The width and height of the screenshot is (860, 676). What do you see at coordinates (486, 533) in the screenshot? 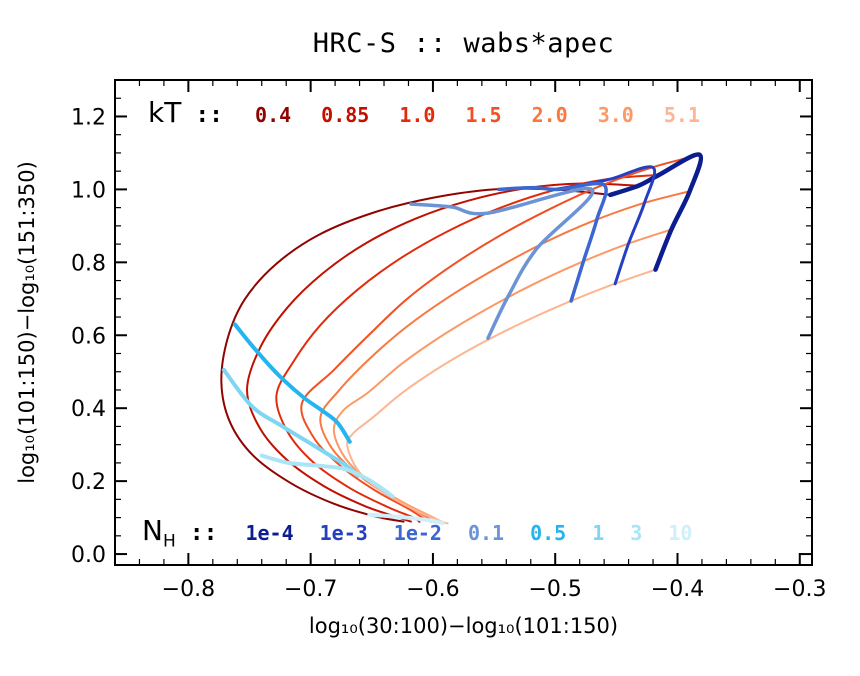
I see `legend-nh-value-0.1: 0.1` at bounding box center [486, 533].